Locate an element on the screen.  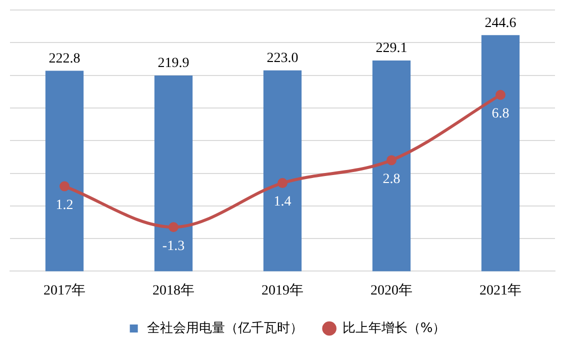
x-tick-label: 2018年 is located at coordinates (173, 290).